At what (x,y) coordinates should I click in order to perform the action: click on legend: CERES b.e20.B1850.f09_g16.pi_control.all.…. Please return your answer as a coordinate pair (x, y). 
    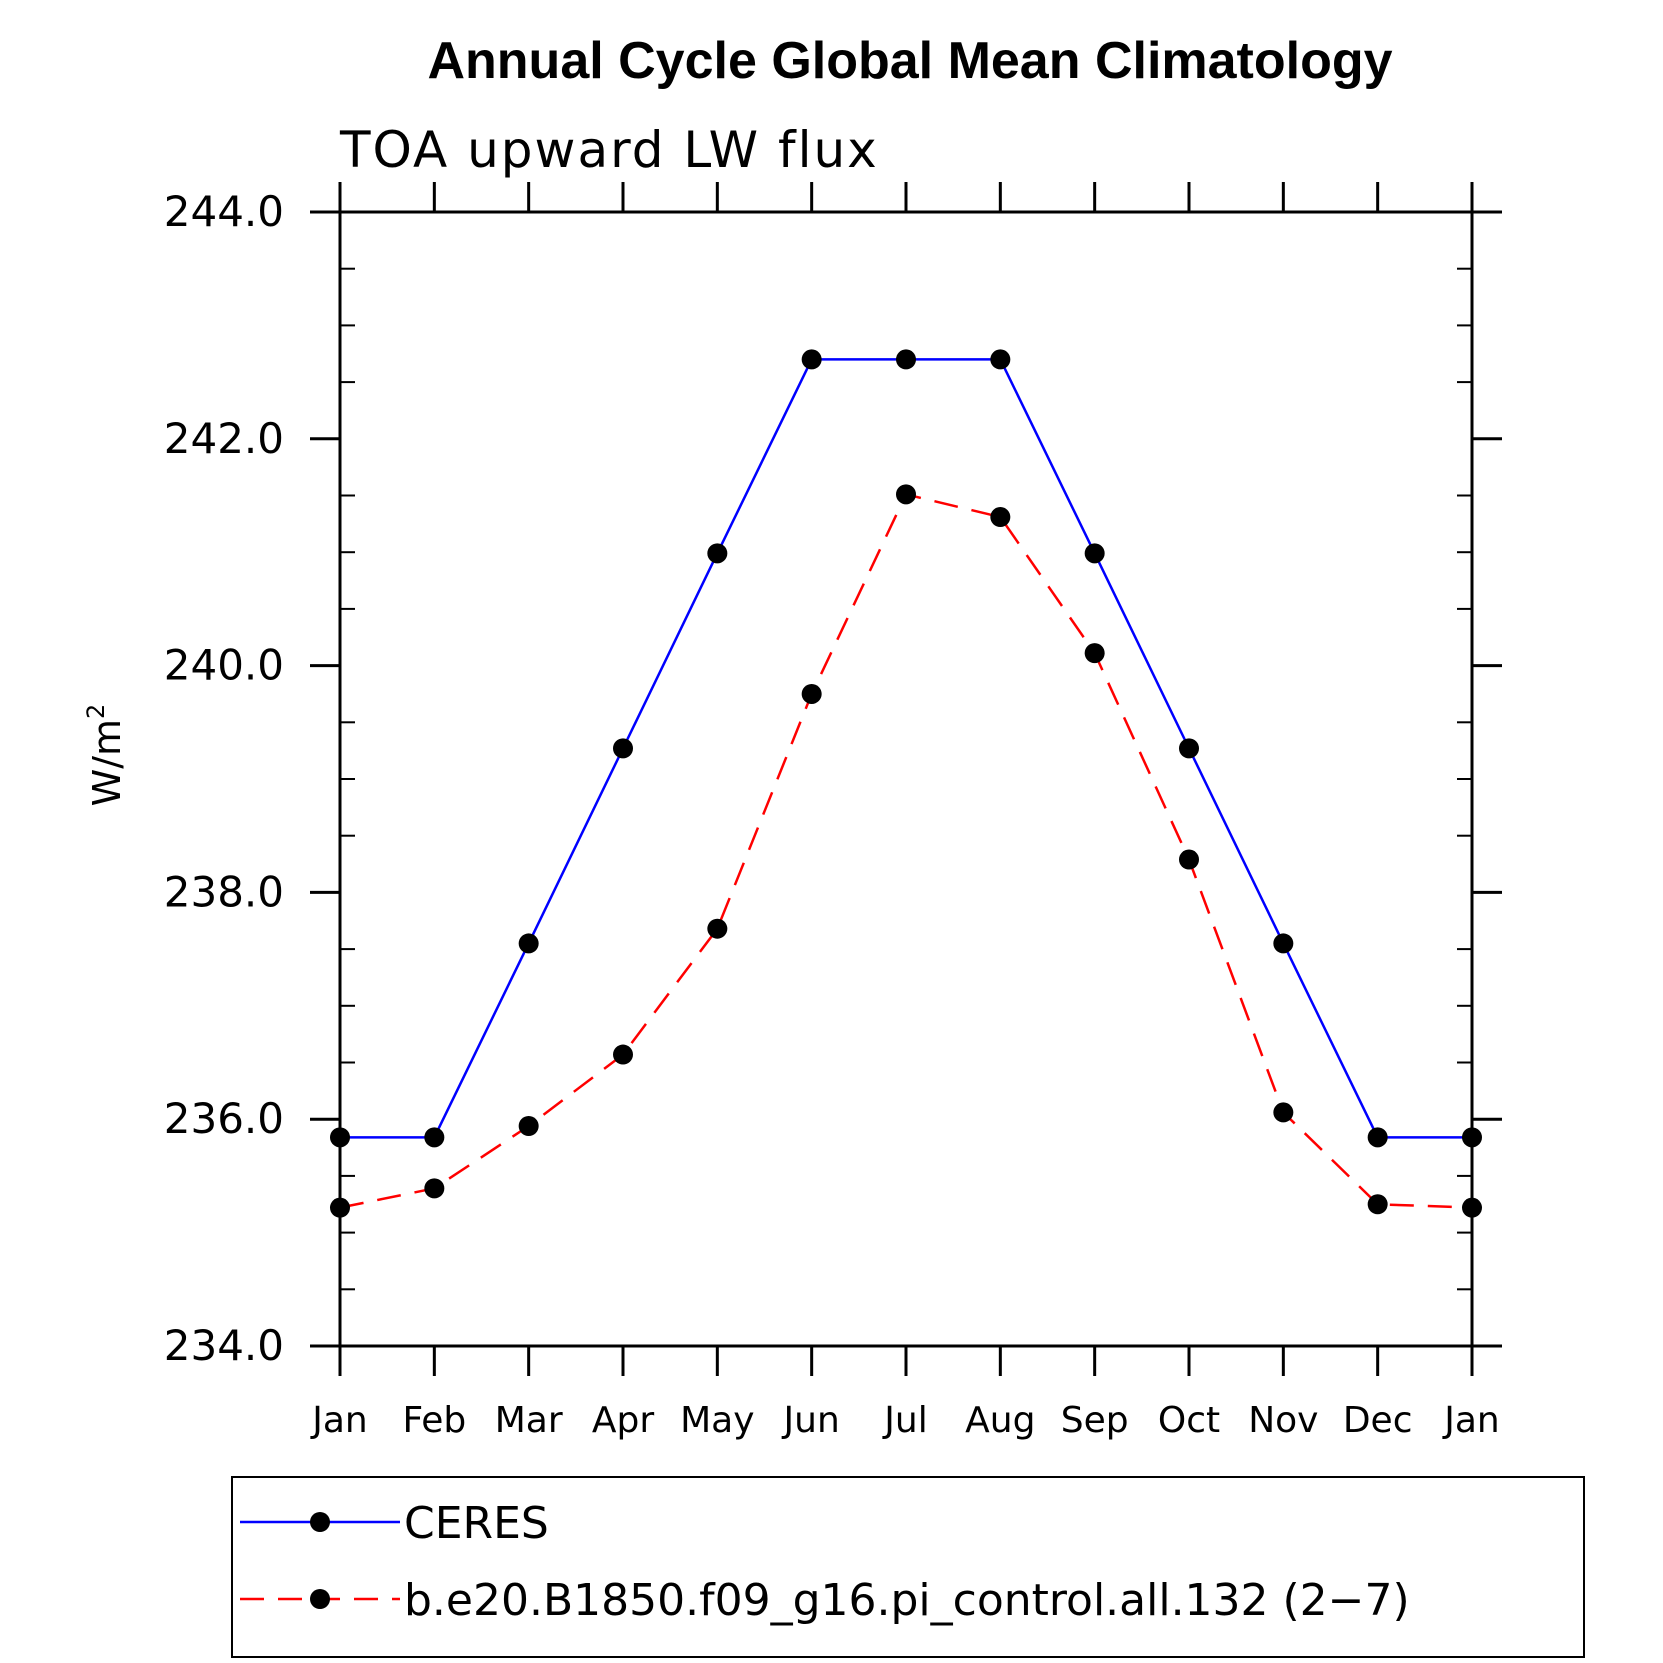
    Looking at the image, I should click on (908, 1567).